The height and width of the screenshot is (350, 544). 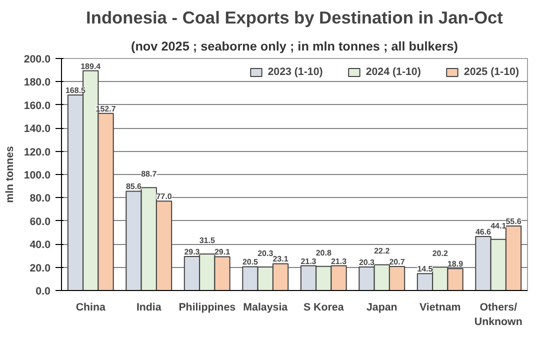 I want to click on data-label: 168.5, so click(x=75, y=91).